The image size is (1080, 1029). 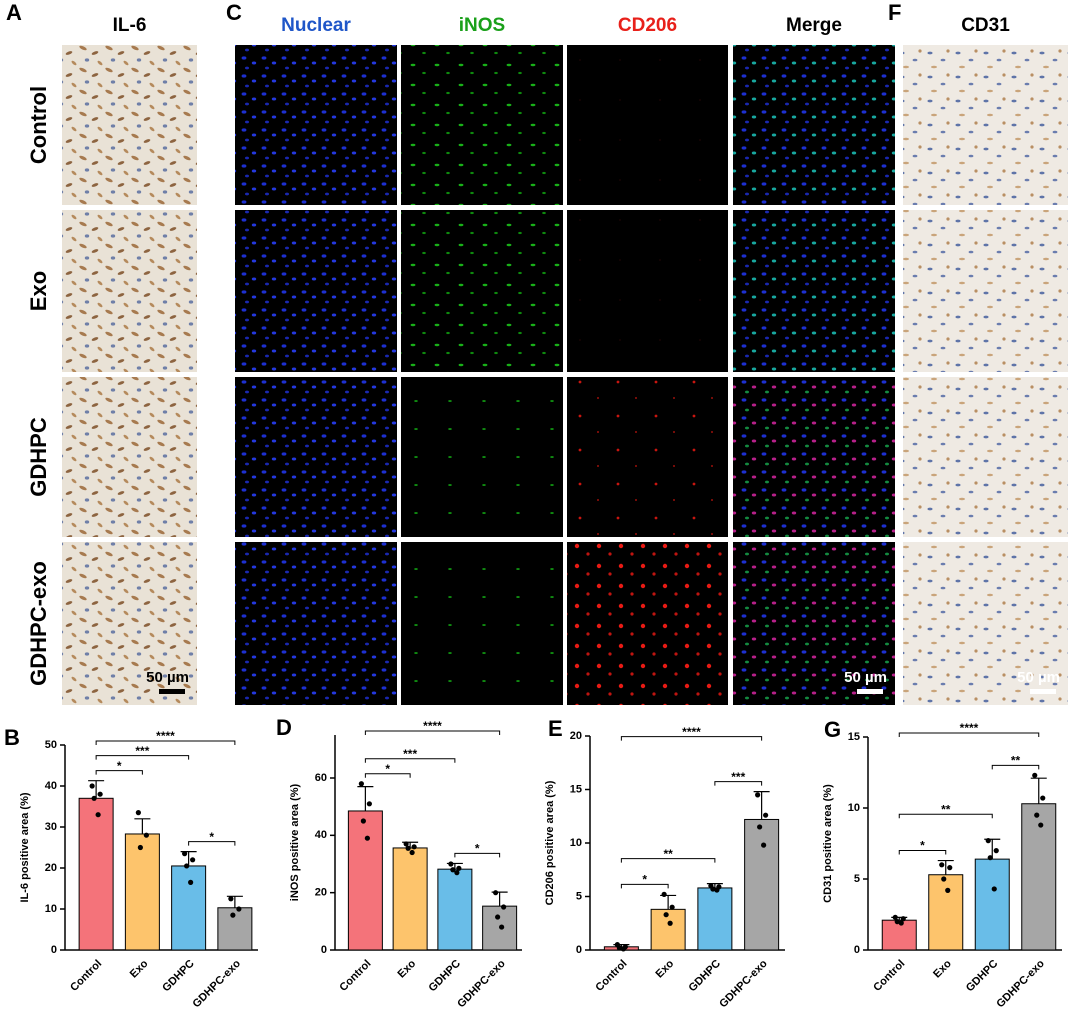 I want to click on significance-label: ***, so click(x=738, y=777).